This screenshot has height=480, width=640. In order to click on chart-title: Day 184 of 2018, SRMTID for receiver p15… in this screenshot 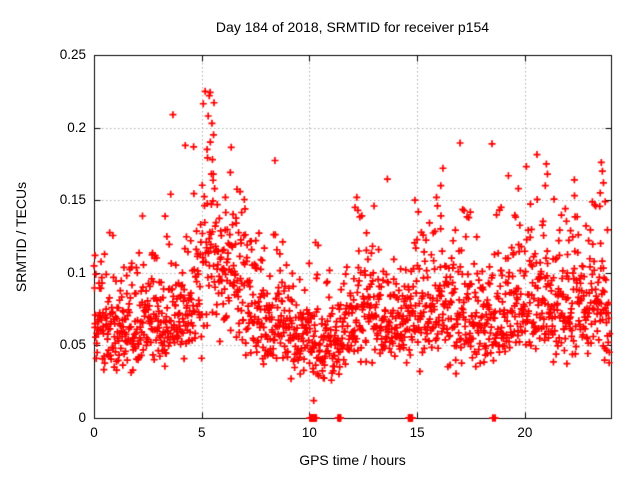, I will do `click(352, 27)`.